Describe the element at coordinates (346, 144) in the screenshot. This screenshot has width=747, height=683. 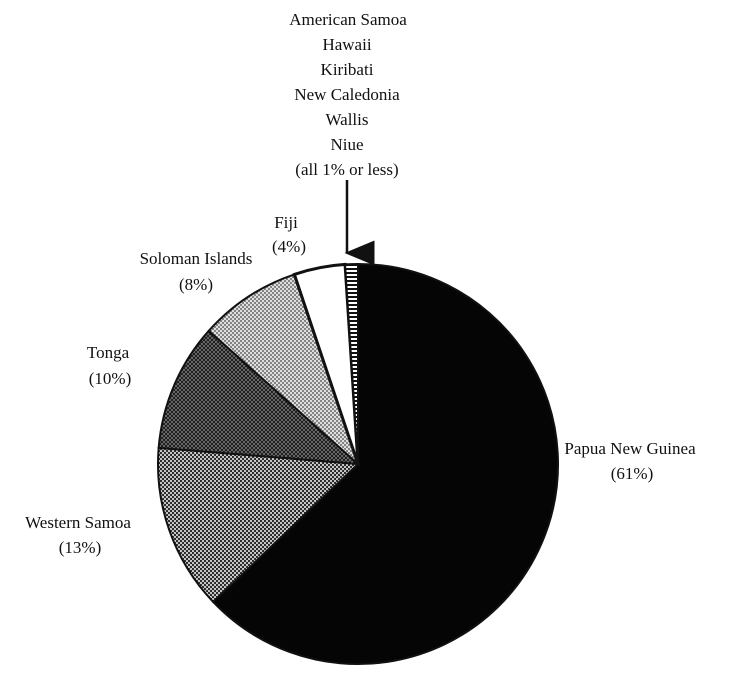
I see `group-label-line-niue: Niue` at that location.